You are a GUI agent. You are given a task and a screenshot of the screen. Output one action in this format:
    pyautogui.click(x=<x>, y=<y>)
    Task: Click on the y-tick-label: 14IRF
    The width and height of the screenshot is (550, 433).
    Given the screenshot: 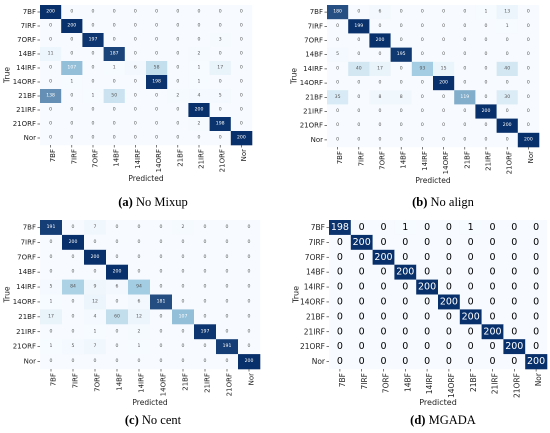 What is the action you would take?
    pyautogui.click(x=26, y=68)
    